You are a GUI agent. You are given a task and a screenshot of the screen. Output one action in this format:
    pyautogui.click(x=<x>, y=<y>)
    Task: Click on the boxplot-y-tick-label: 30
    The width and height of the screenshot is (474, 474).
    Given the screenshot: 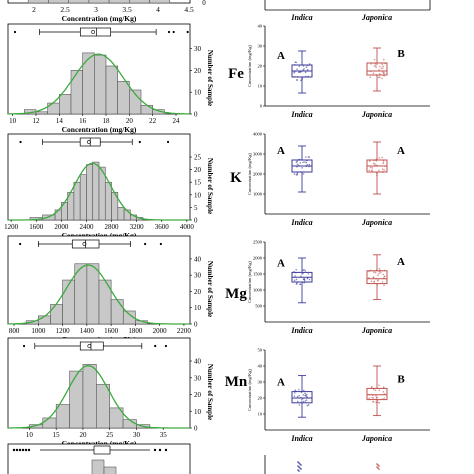 What is the action you would take?
    pyautogui.click(x=260, y=382)
    